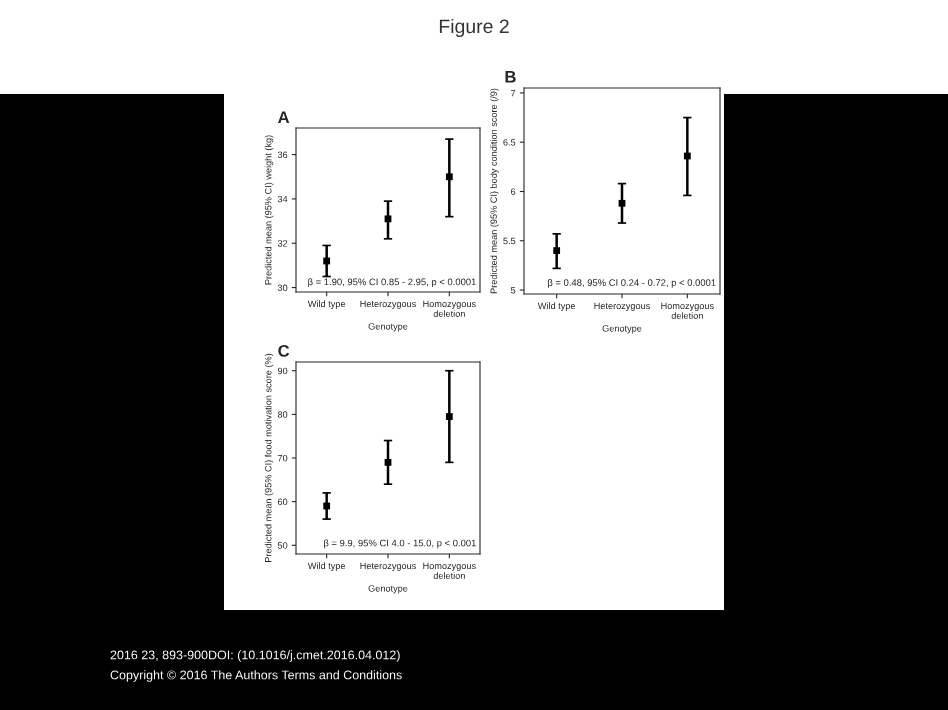  Describe the element at coordinates (284, 117) in the screenshot. I see `chart-title: A` at that location.